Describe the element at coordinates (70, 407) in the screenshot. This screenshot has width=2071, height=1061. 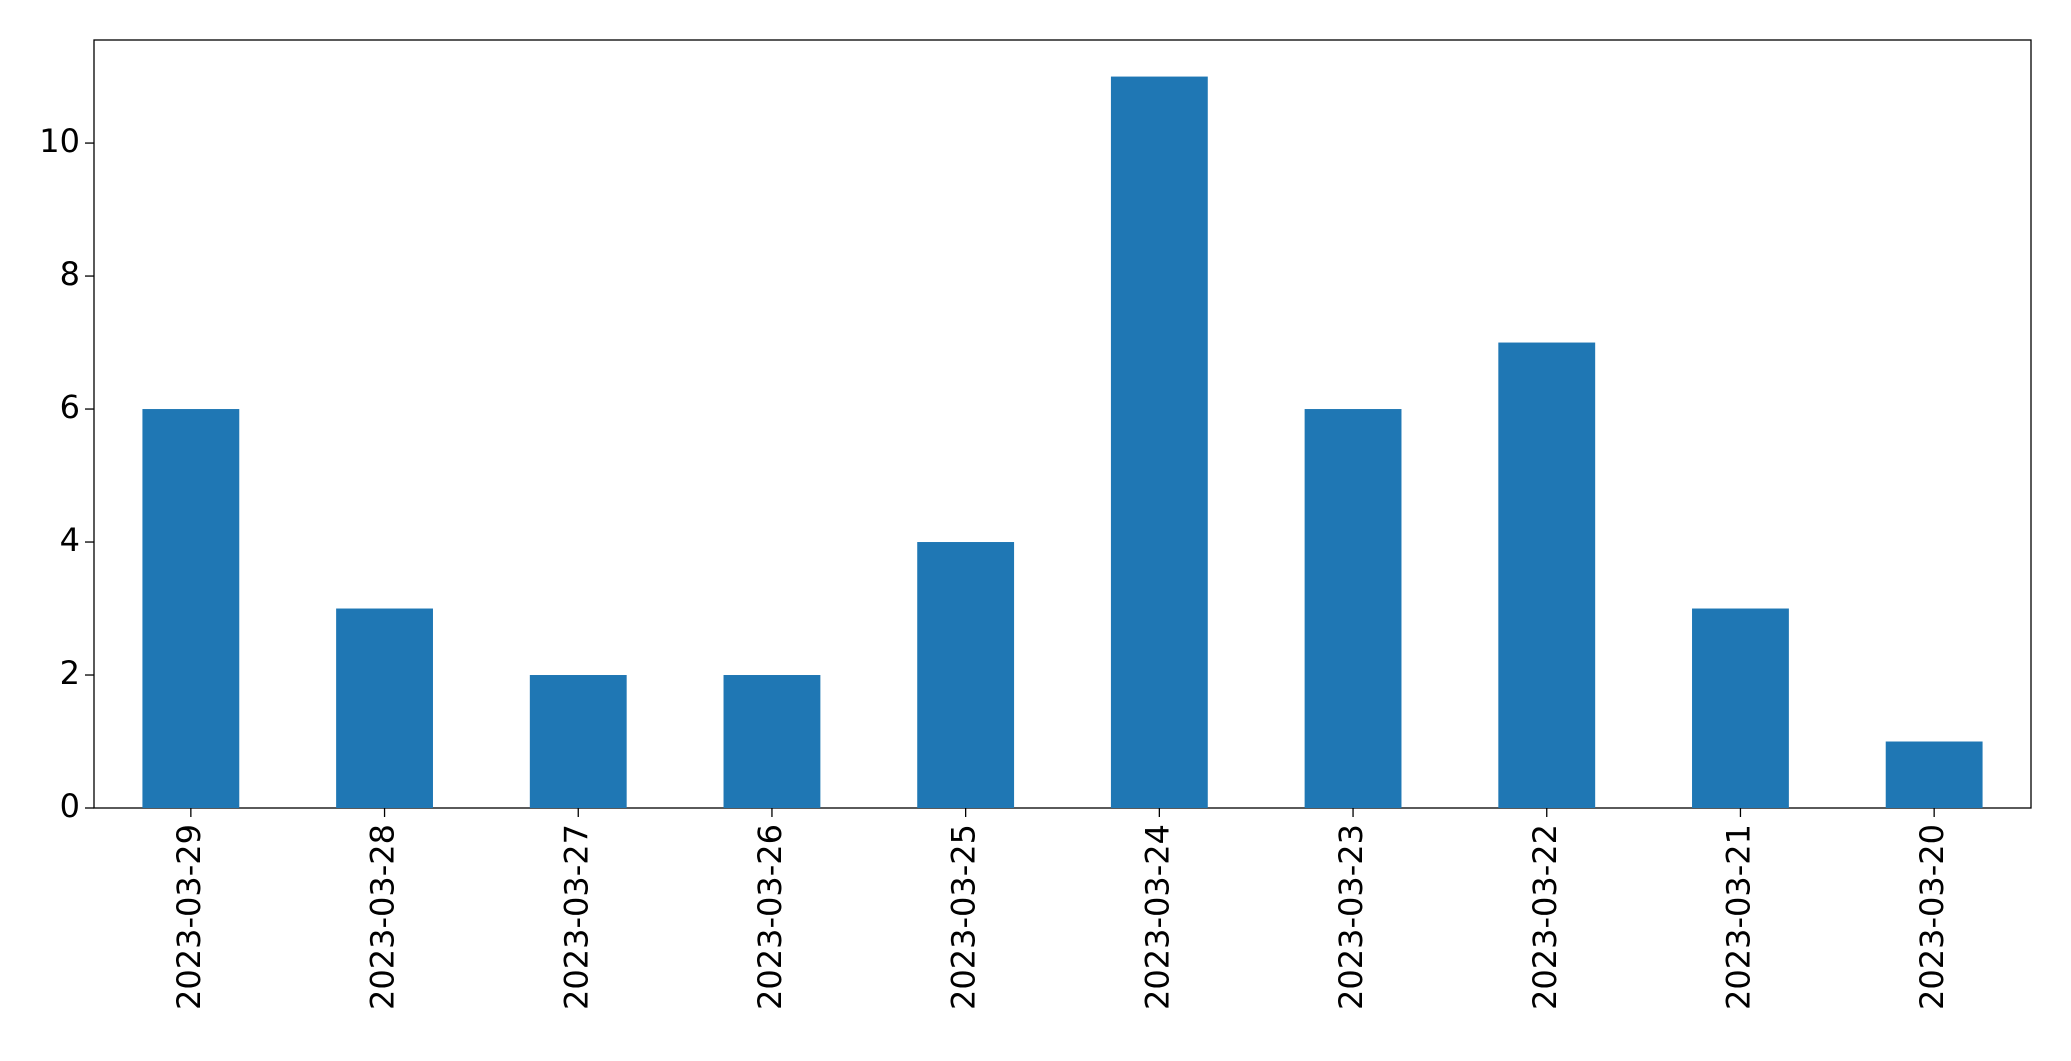
I see `y-tick-label: 6` at that location.